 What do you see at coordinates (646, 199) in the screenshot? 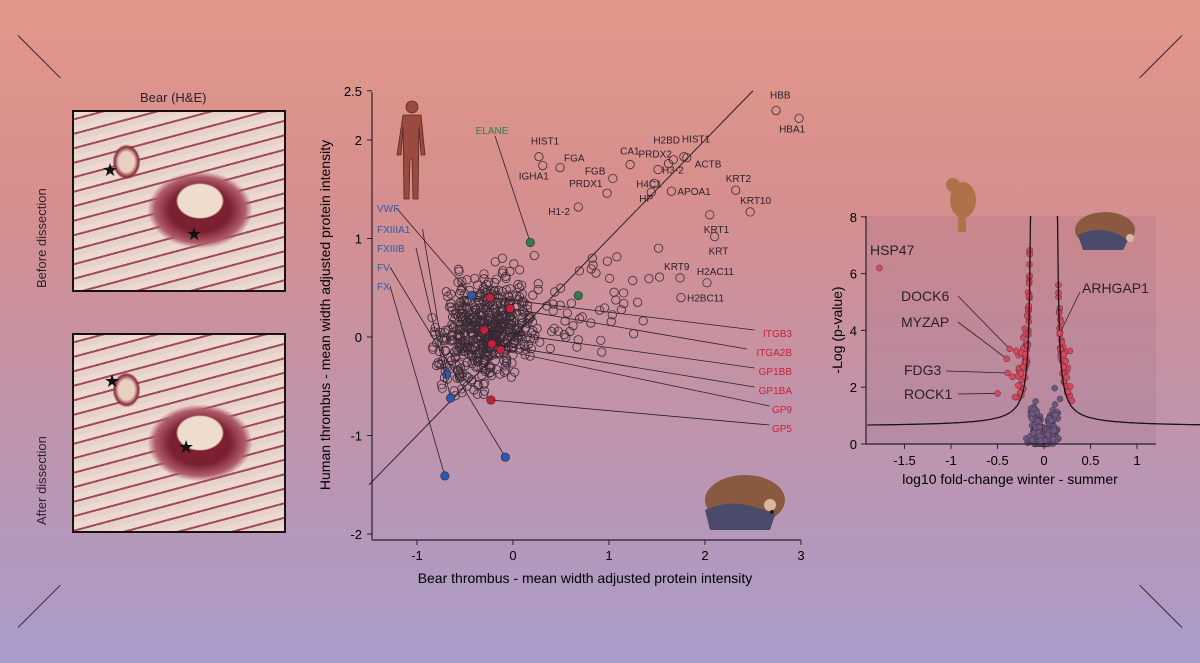
I see `point-label: HP` at bounding box center [646, 199].